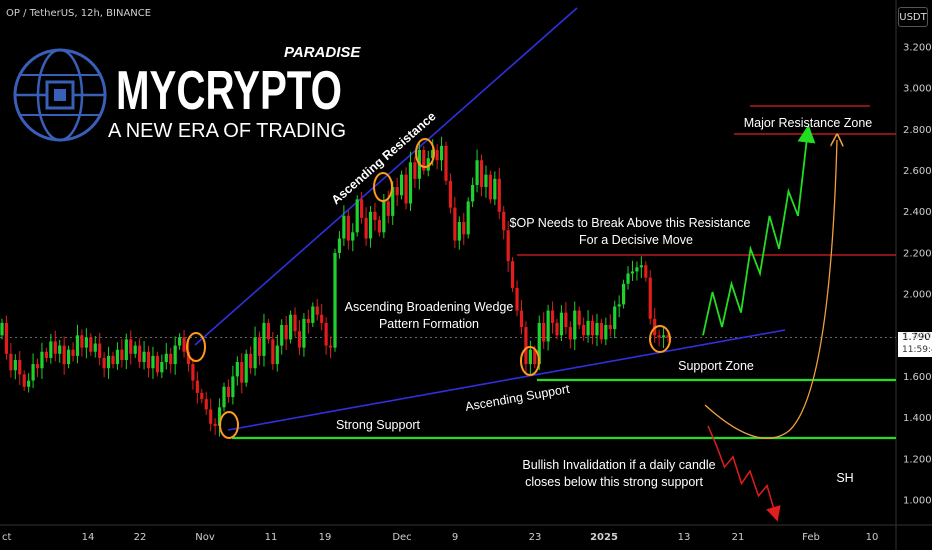  What do you see at coordinates (917, 295) in the screenshot?
I see `price-tick-label: 2.000` at bounding box center [917, 295].